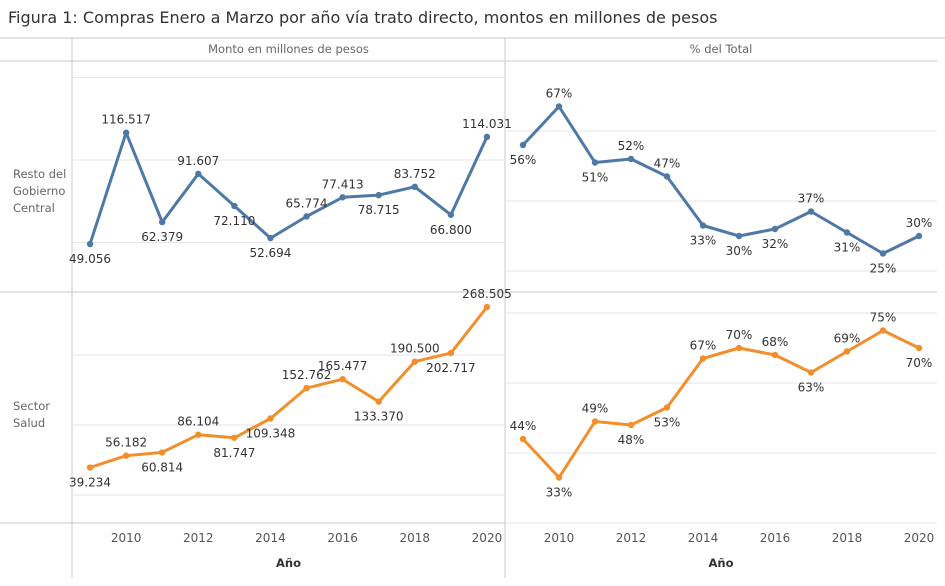 This screenshot has width=945, height=586. Describe the element at coordinates (883, 269) in the screenshot. I see `data-label: 25%` at that location.